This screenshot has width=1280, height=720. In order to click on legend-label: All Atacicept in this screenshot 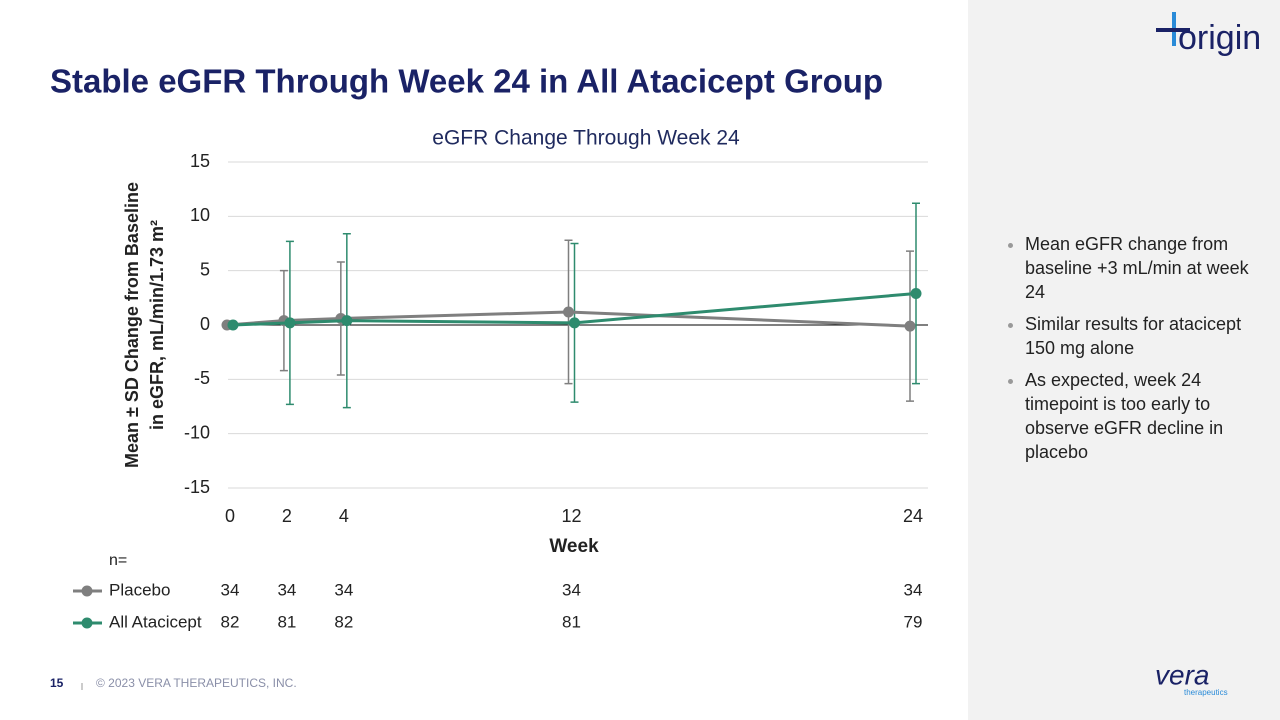, I will do `click(155, 621)`.